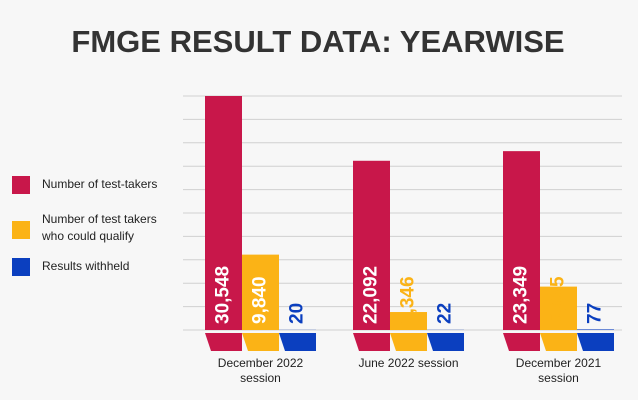  What do you see at coordinates (260, 300) in the screenshot?
I see `value-label: 9,840` at bounding box center [260, 300].